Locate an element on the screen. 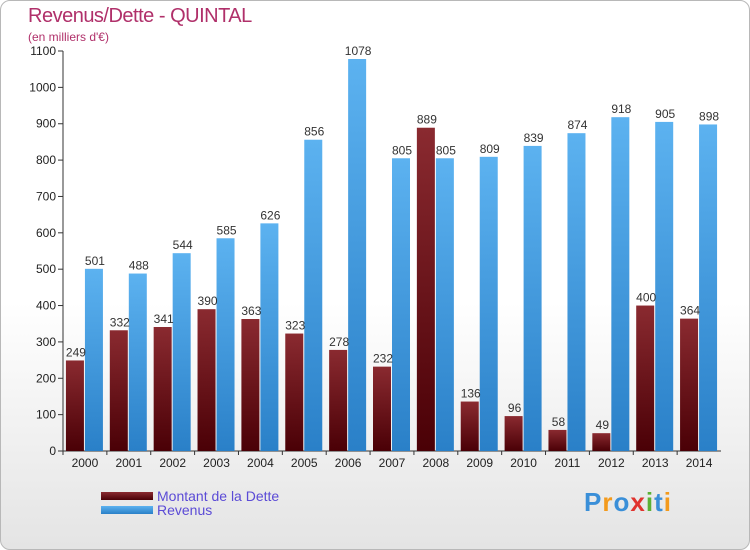  data-label-debt-2010: 96 is located at coordinates (515, 408).